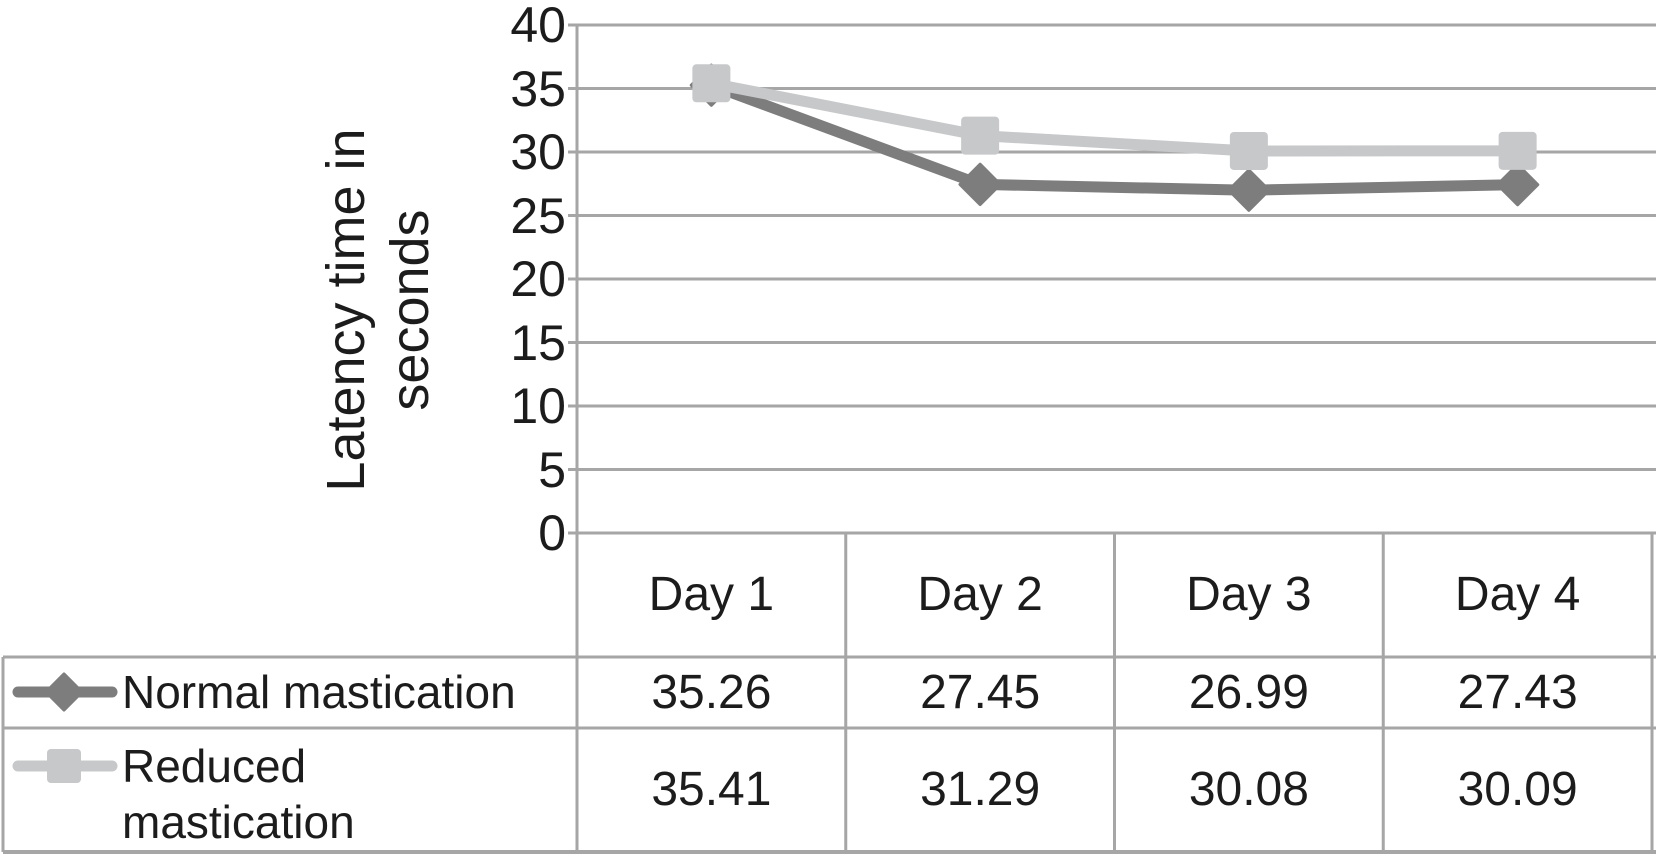 The height and width of the screenshot is (857, 1656). Describe the element at coordinates (711, 594) in the screenshot. I see `day-header-cell: Day 1` at that location.